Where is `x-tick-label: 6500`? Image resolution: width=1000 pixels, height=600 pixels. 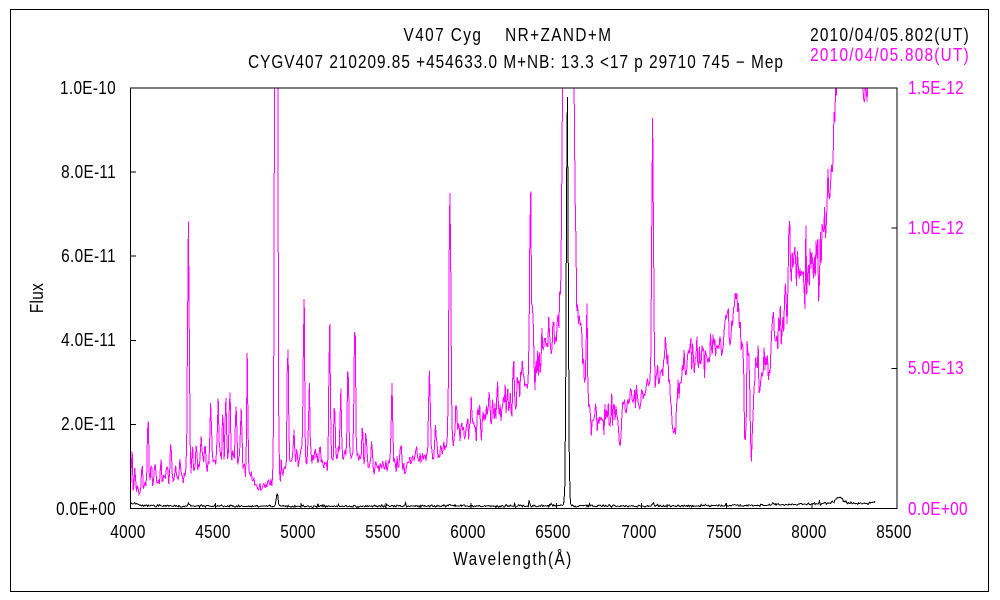
x-tick-label: 6500 is located at coordinates (553, 532).